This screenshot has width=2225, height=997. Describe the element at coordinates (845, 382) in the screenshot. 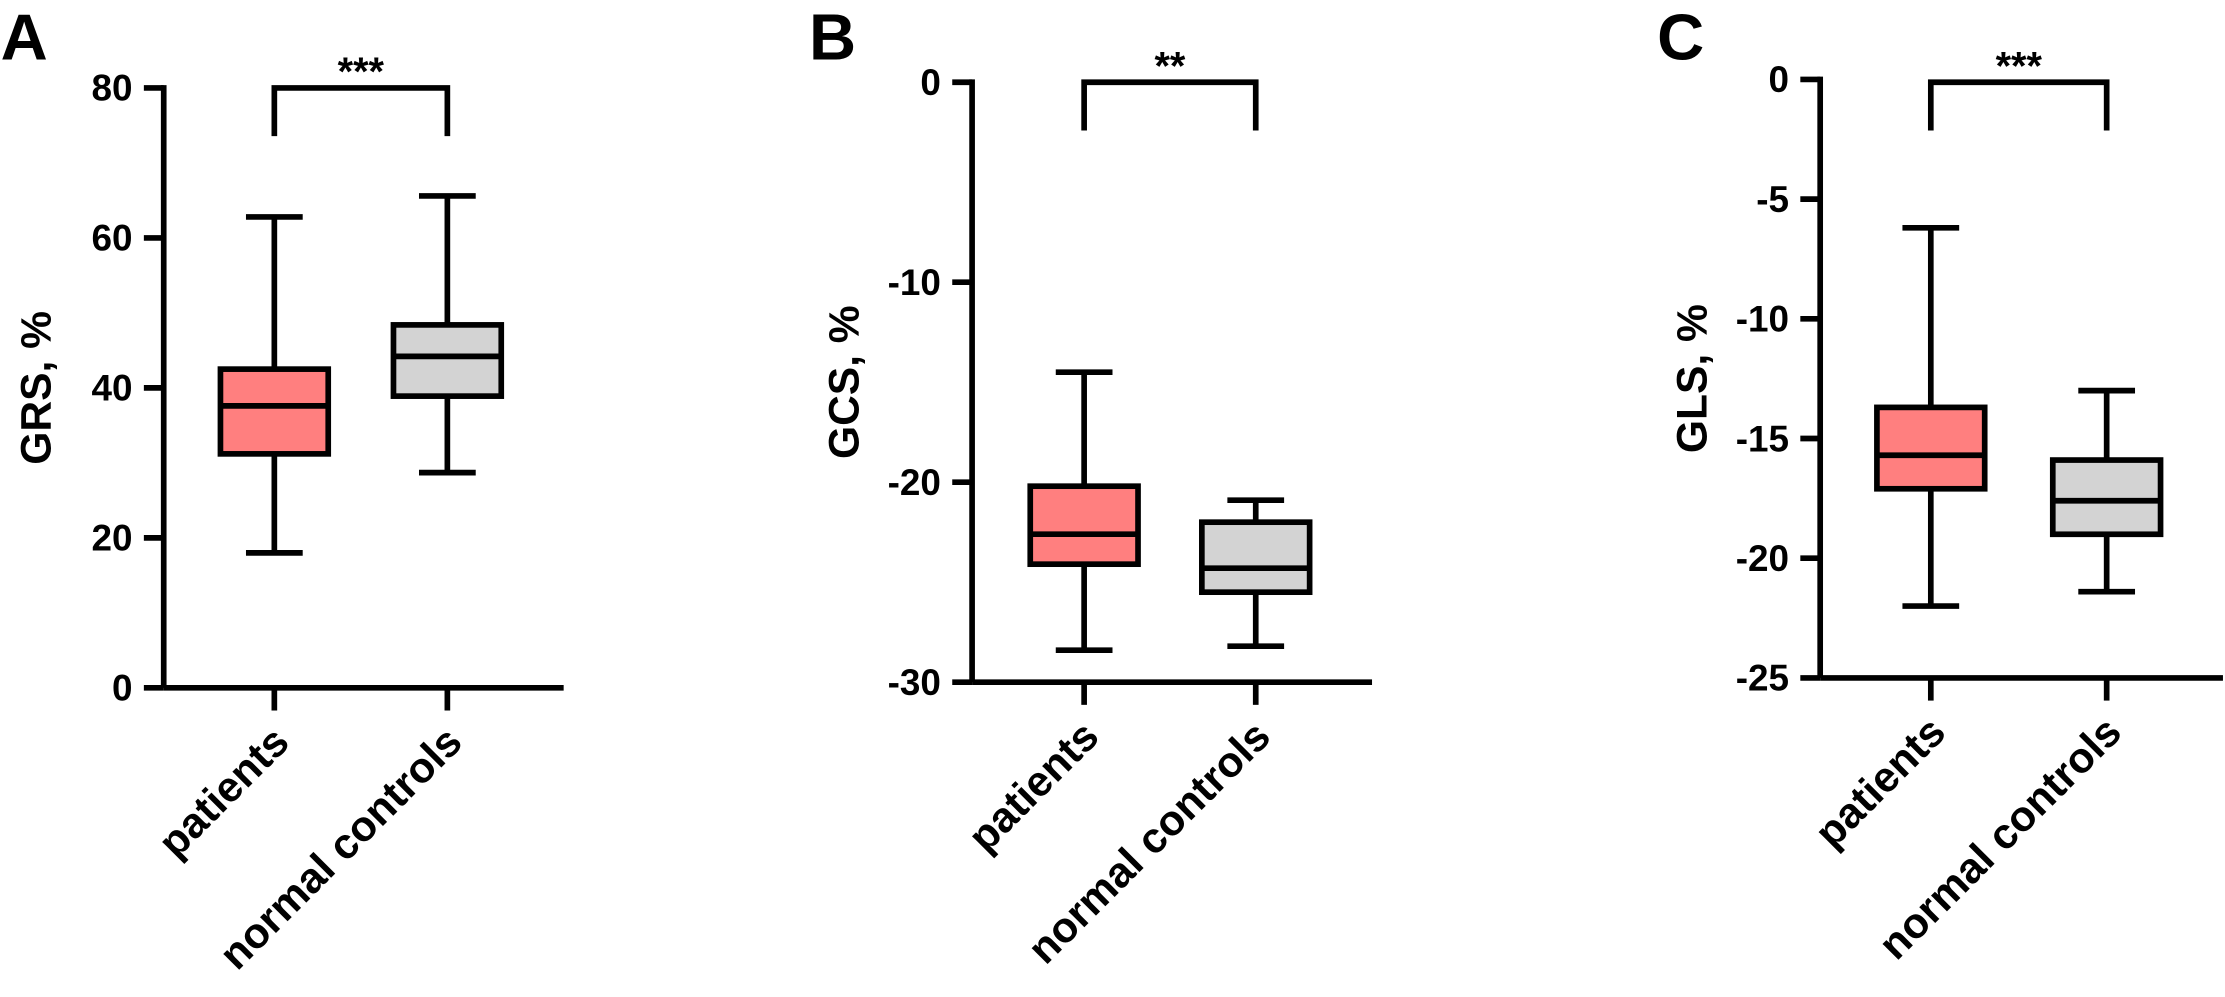

I see `y-axis-label: GCS, %` at that location.